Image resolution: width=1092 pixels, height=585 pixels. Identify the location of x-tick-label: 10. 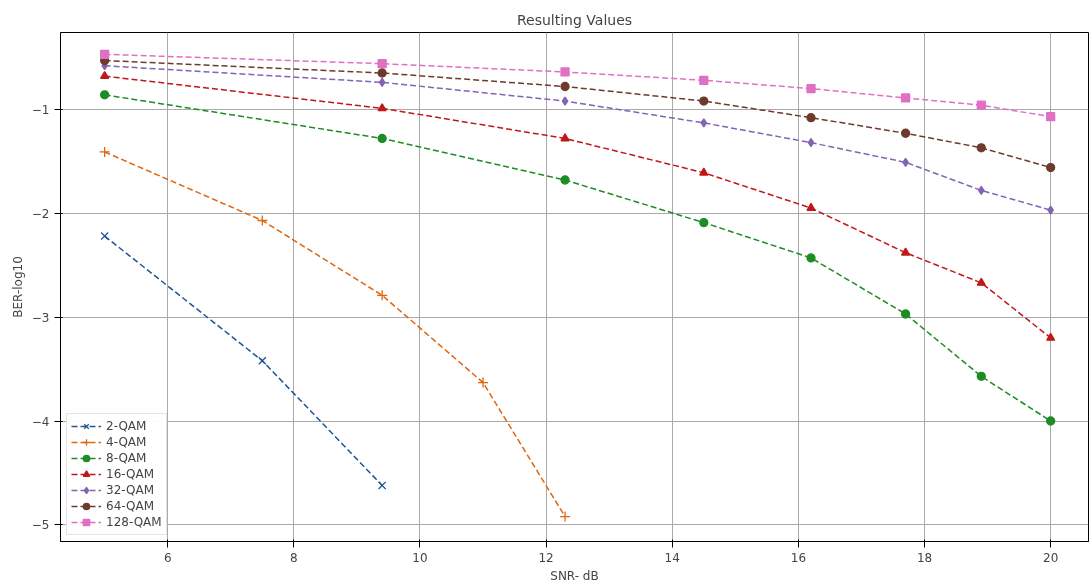
(420, 557).